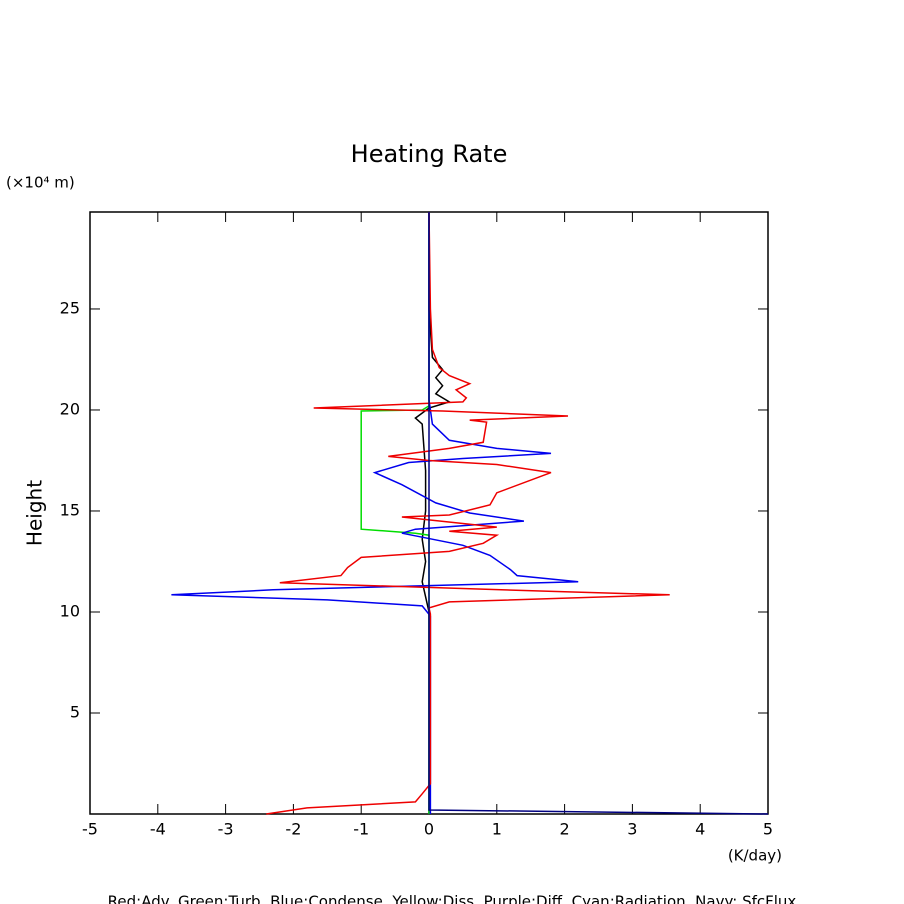 The image size is (904, 904). What do you see at coordinates (226, 829) in the screenshot?
I see `x-tick-label: -3` at bounding box center [226, 829].